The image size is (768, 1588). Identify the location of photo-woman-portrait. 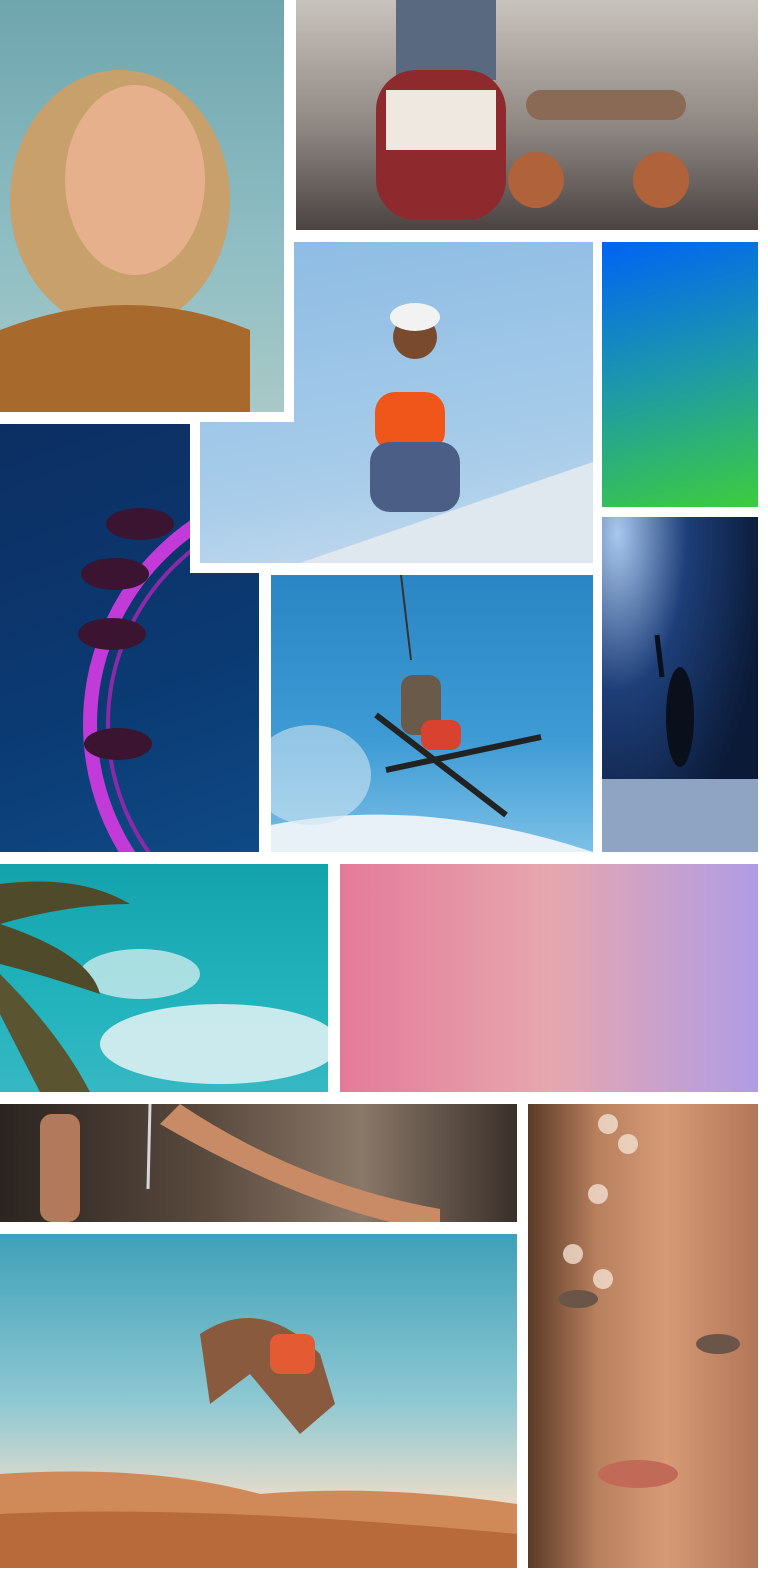
(142, 206).